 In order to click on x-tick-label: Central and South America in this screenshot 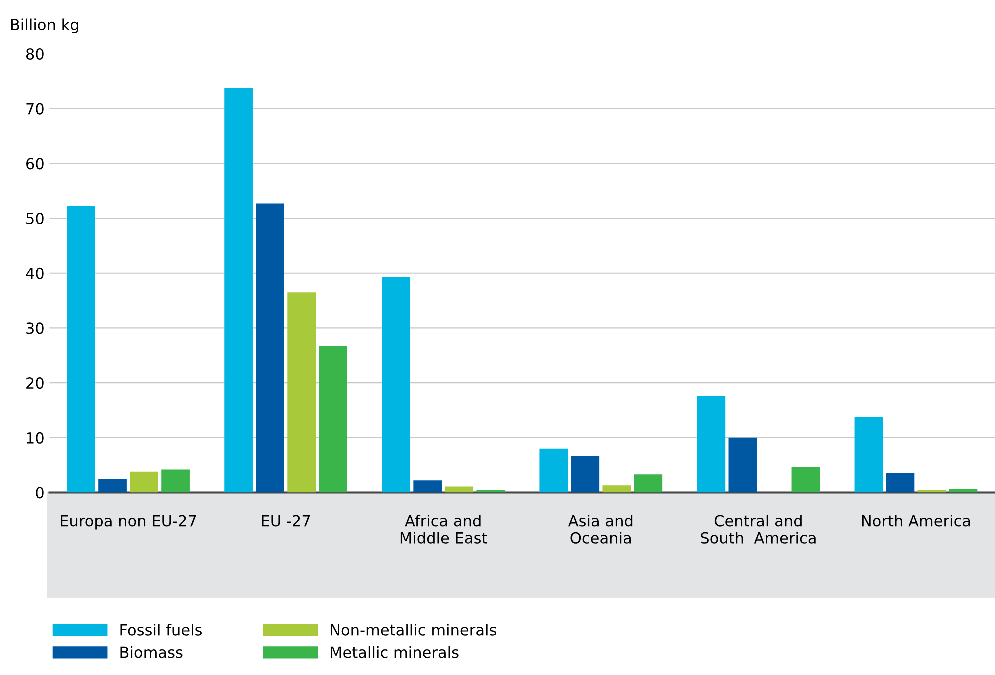, I will do `click(758, 529)`.